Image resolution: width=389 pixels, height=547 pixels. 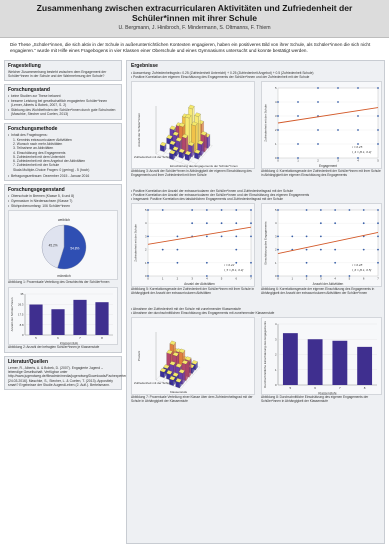 I want to click on list-item: keine Studien zur These bekannt, so click(x=63, y=96).